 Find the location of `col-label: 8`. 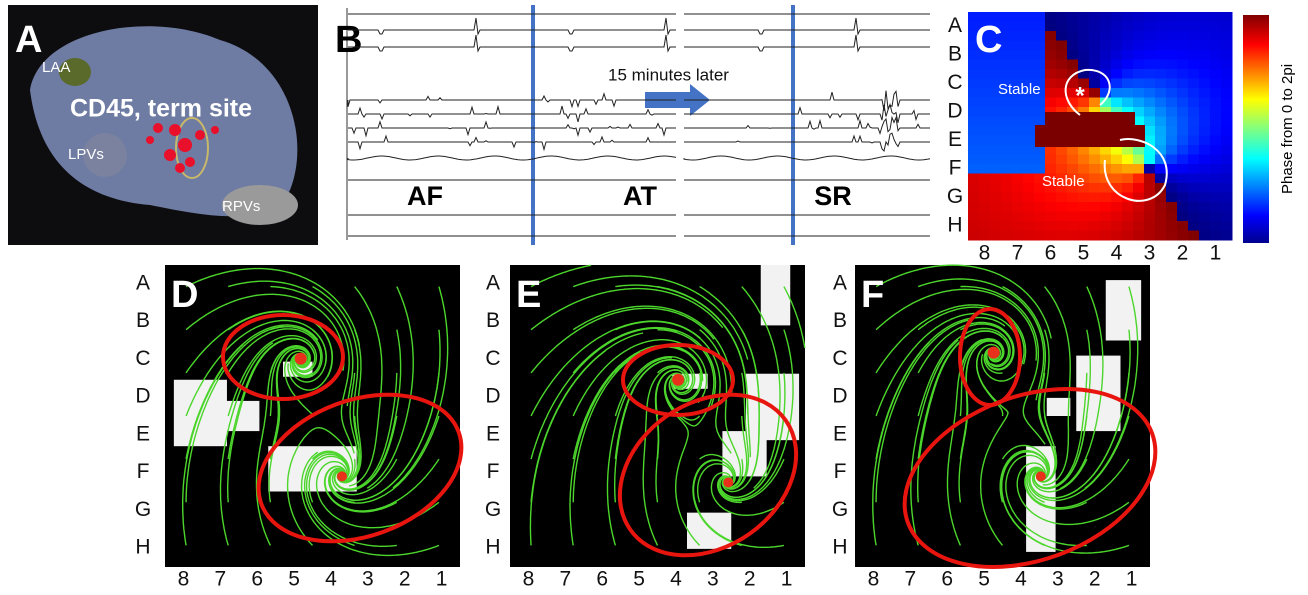

col-label: 8 is located at coordinates (874, 579).